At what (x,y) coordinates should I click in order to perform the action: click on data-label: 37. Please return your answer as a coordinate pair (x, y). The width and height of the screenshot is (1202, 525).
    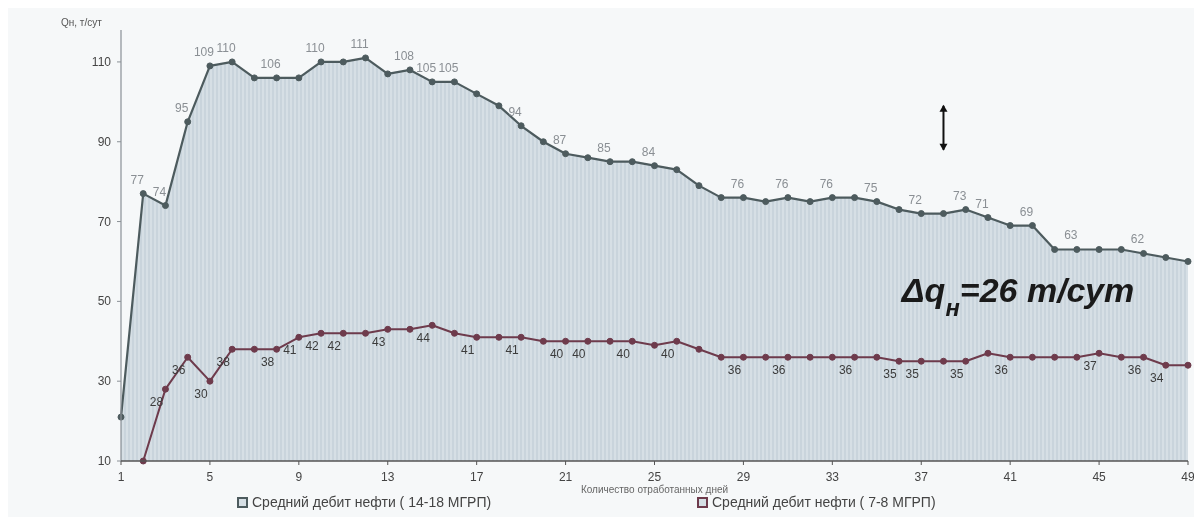
    Looking at the image, I should click on (1090, 366).